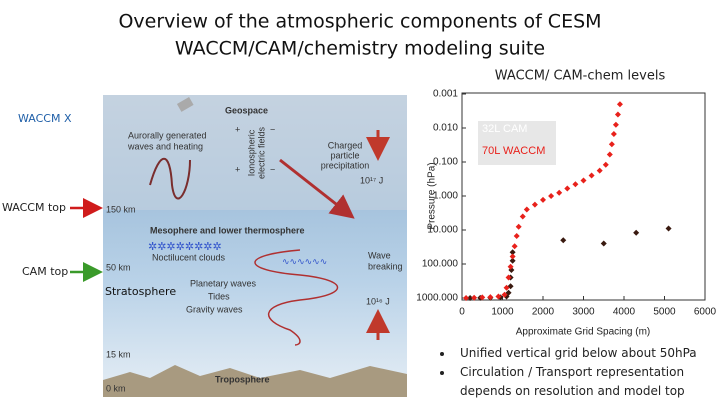  What do you see at coordinates (437, 298) in the screenshot?
I see `y-tick-label: 1000.000` at bounding box center [437, 298].